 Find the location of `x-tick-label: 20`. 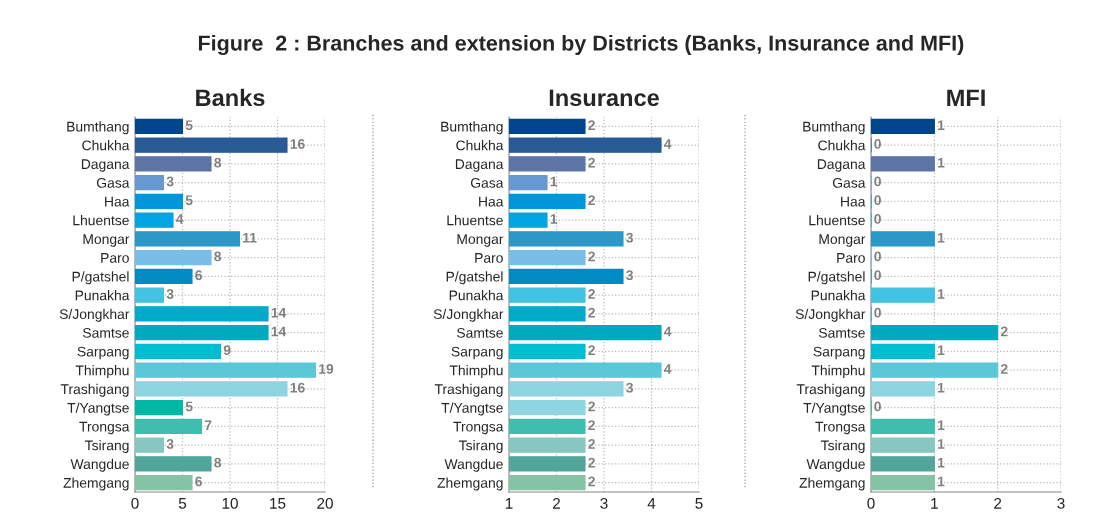

x-tick-label: 20 is located at coordinates (325, 503).